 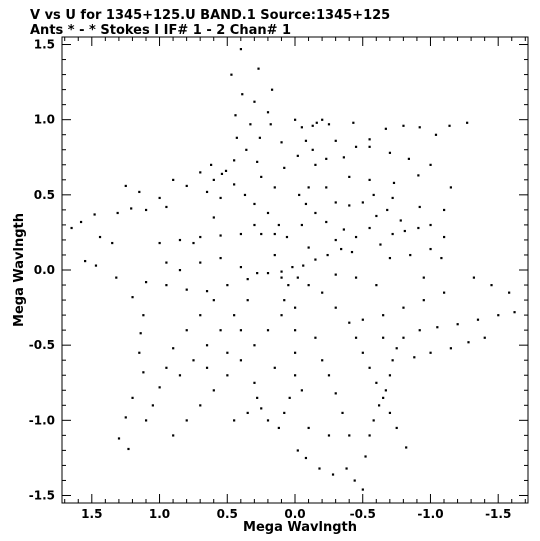 I want to click on x-tick-label: 1.5, so click(x=91, y=514).